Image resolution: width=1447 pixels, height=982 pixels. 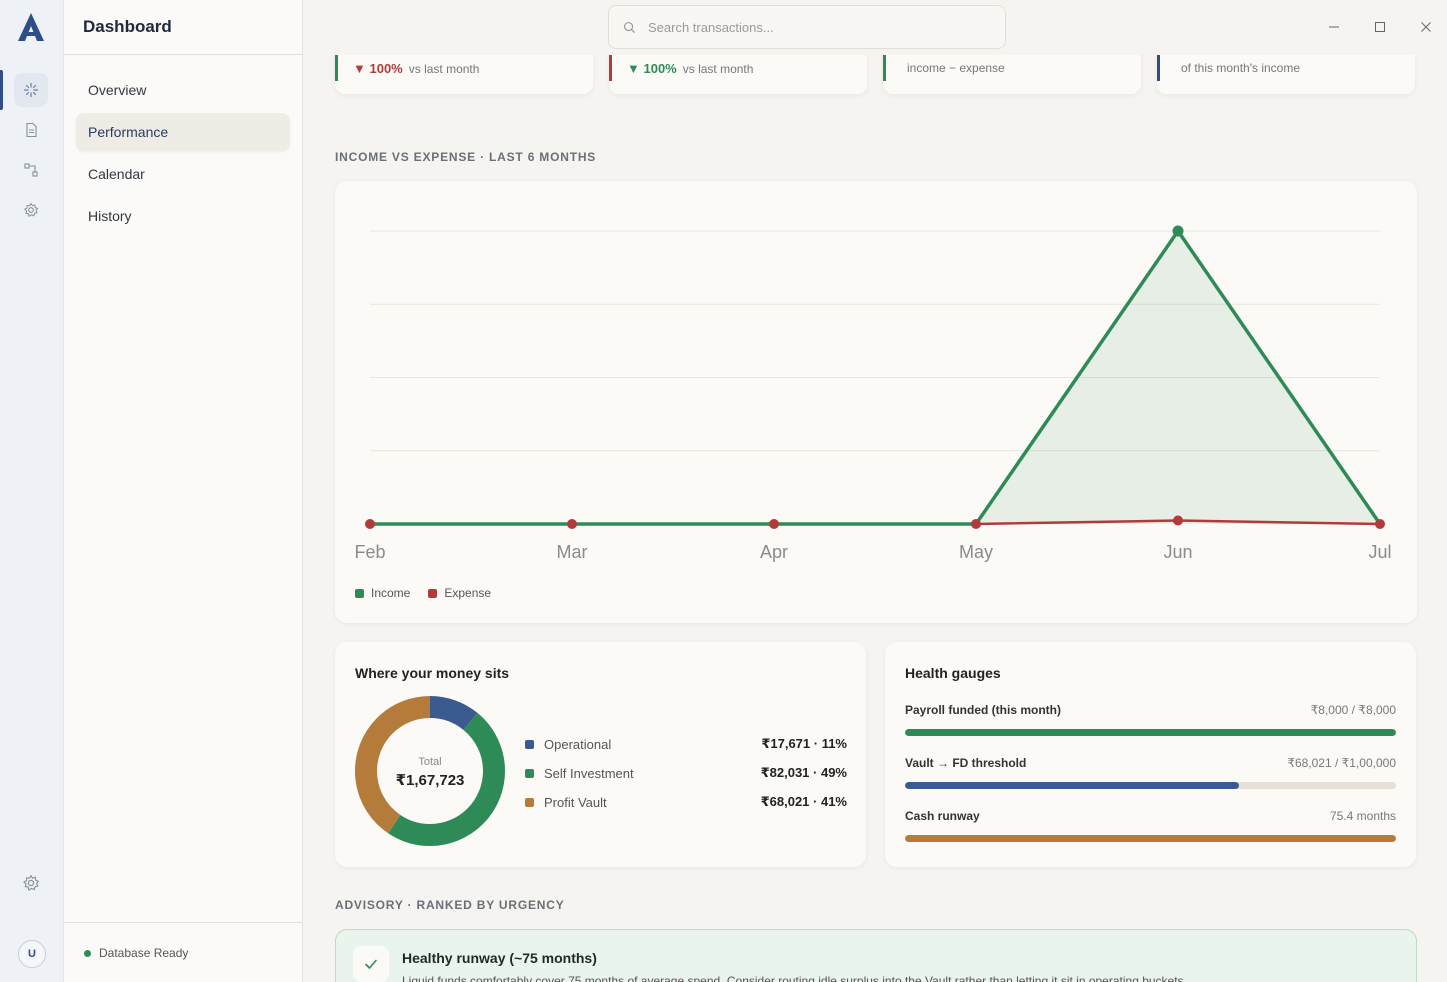 What do you see at coordinates (1341, 763) in the screenshot?
I see `gauge-value: ₹68,021 / ₹1,00,000` at bounding box center [1341, 763].